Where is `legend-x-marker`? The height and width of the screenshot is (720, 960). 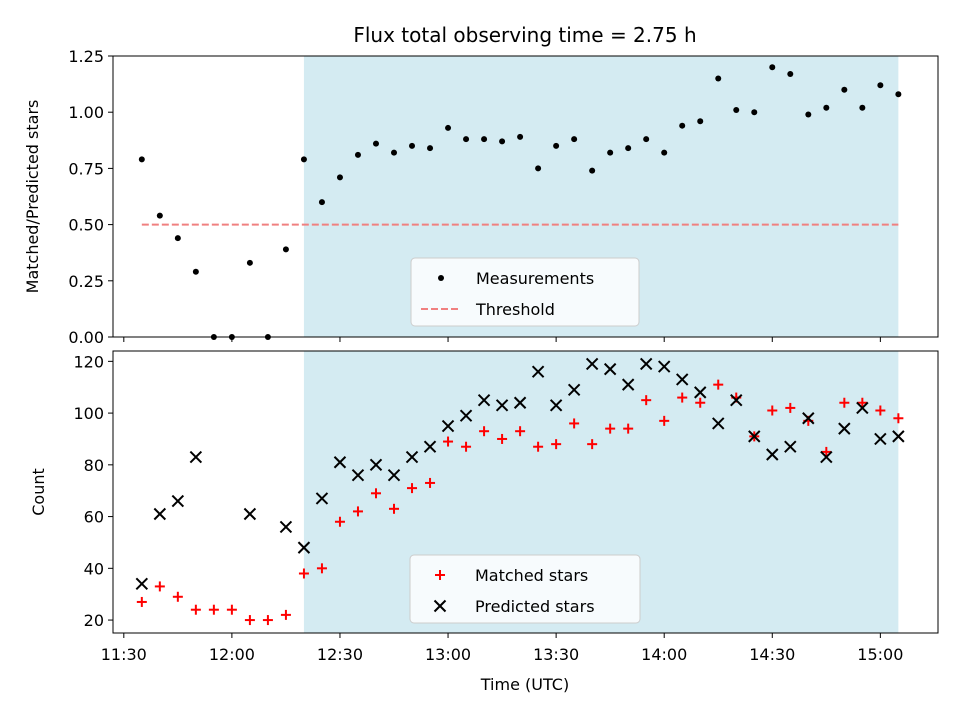
legend-x-marker is located at coordinates (440, 606).